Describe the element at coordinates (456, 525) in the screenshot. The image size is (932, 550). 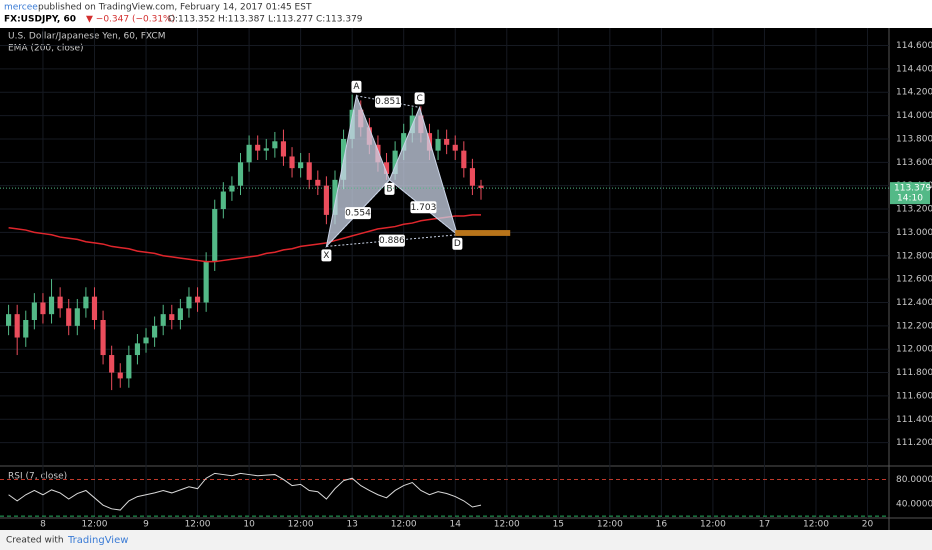
I see `x-tick-label: 14` at that location.